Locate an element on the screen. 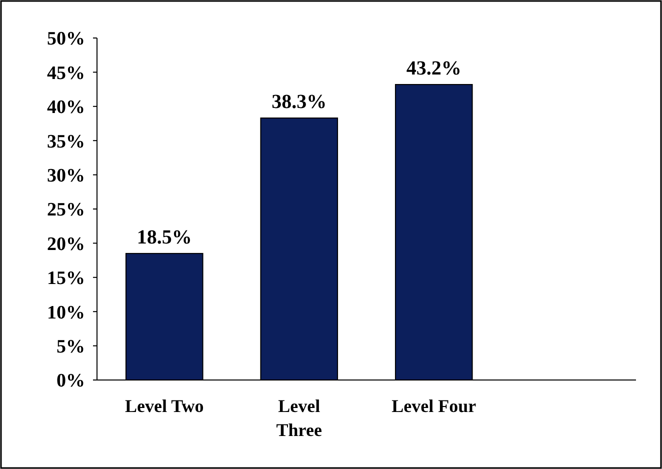 The height and width of the screenshot is (469, 662). x-tick-label: Level Four is located at coordinates (434, 406).